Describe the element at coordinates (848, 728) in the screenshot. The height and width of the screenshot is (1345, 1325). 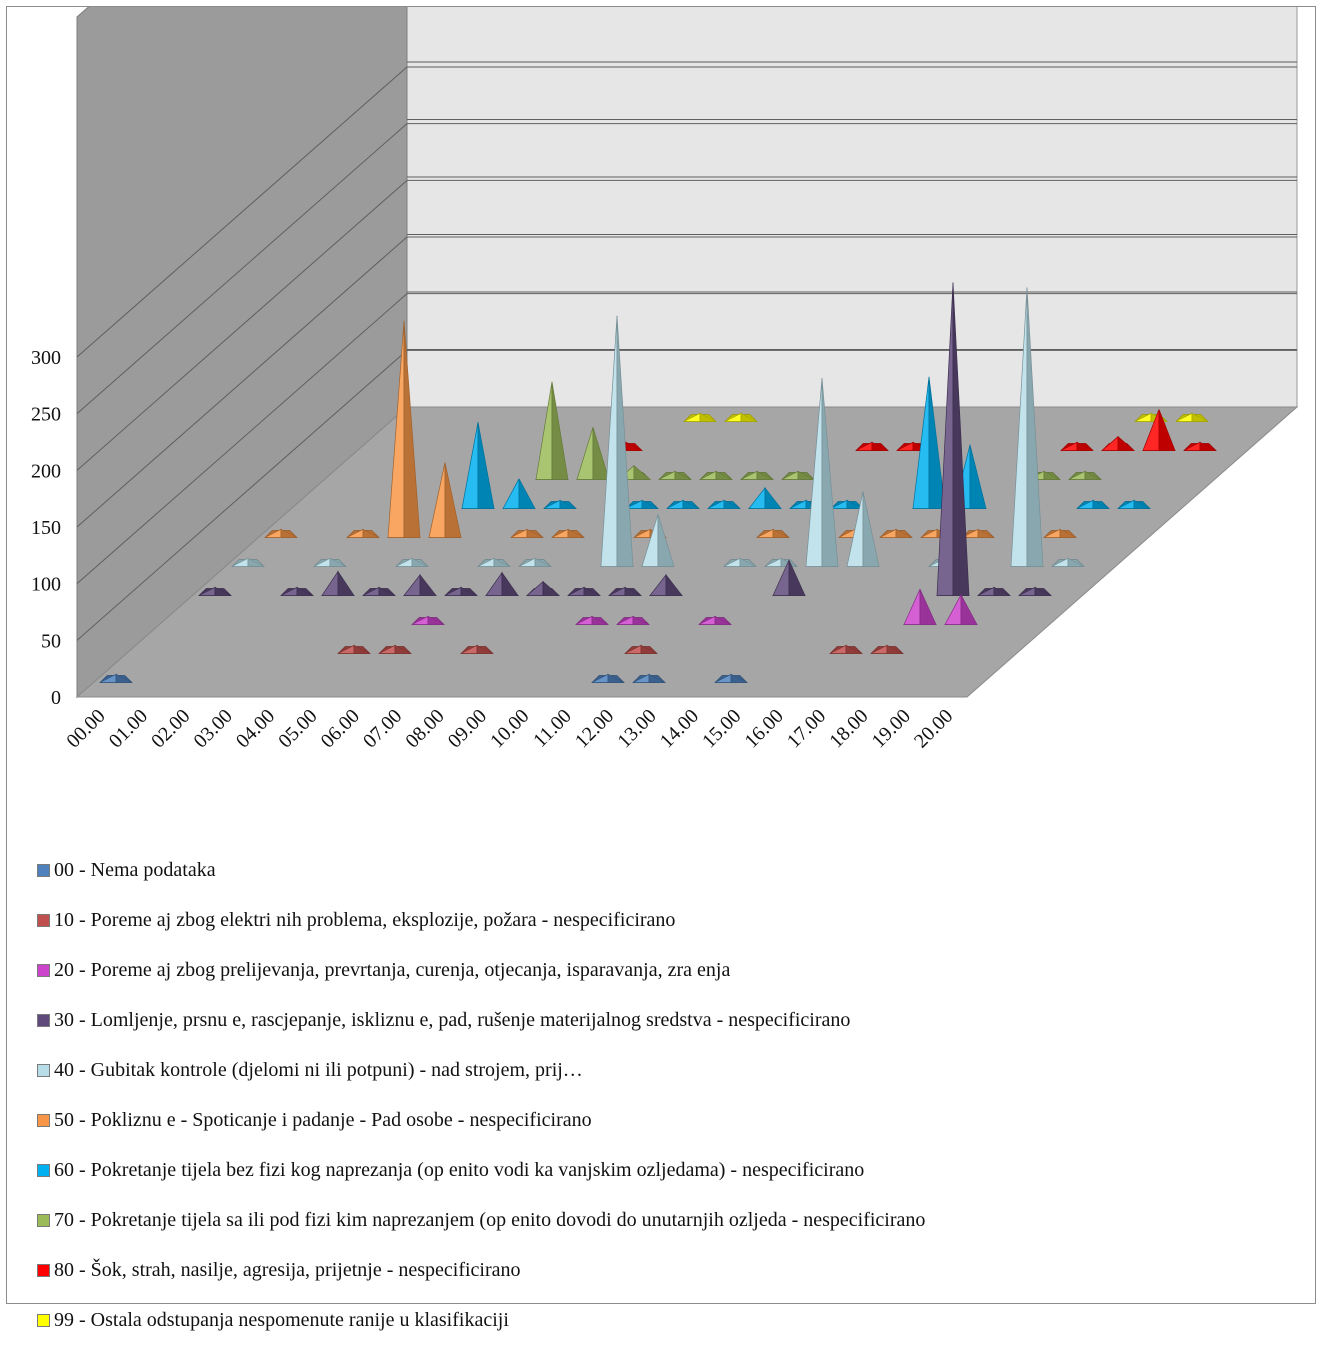
I see `x-tick-label: 18.00` at that location.